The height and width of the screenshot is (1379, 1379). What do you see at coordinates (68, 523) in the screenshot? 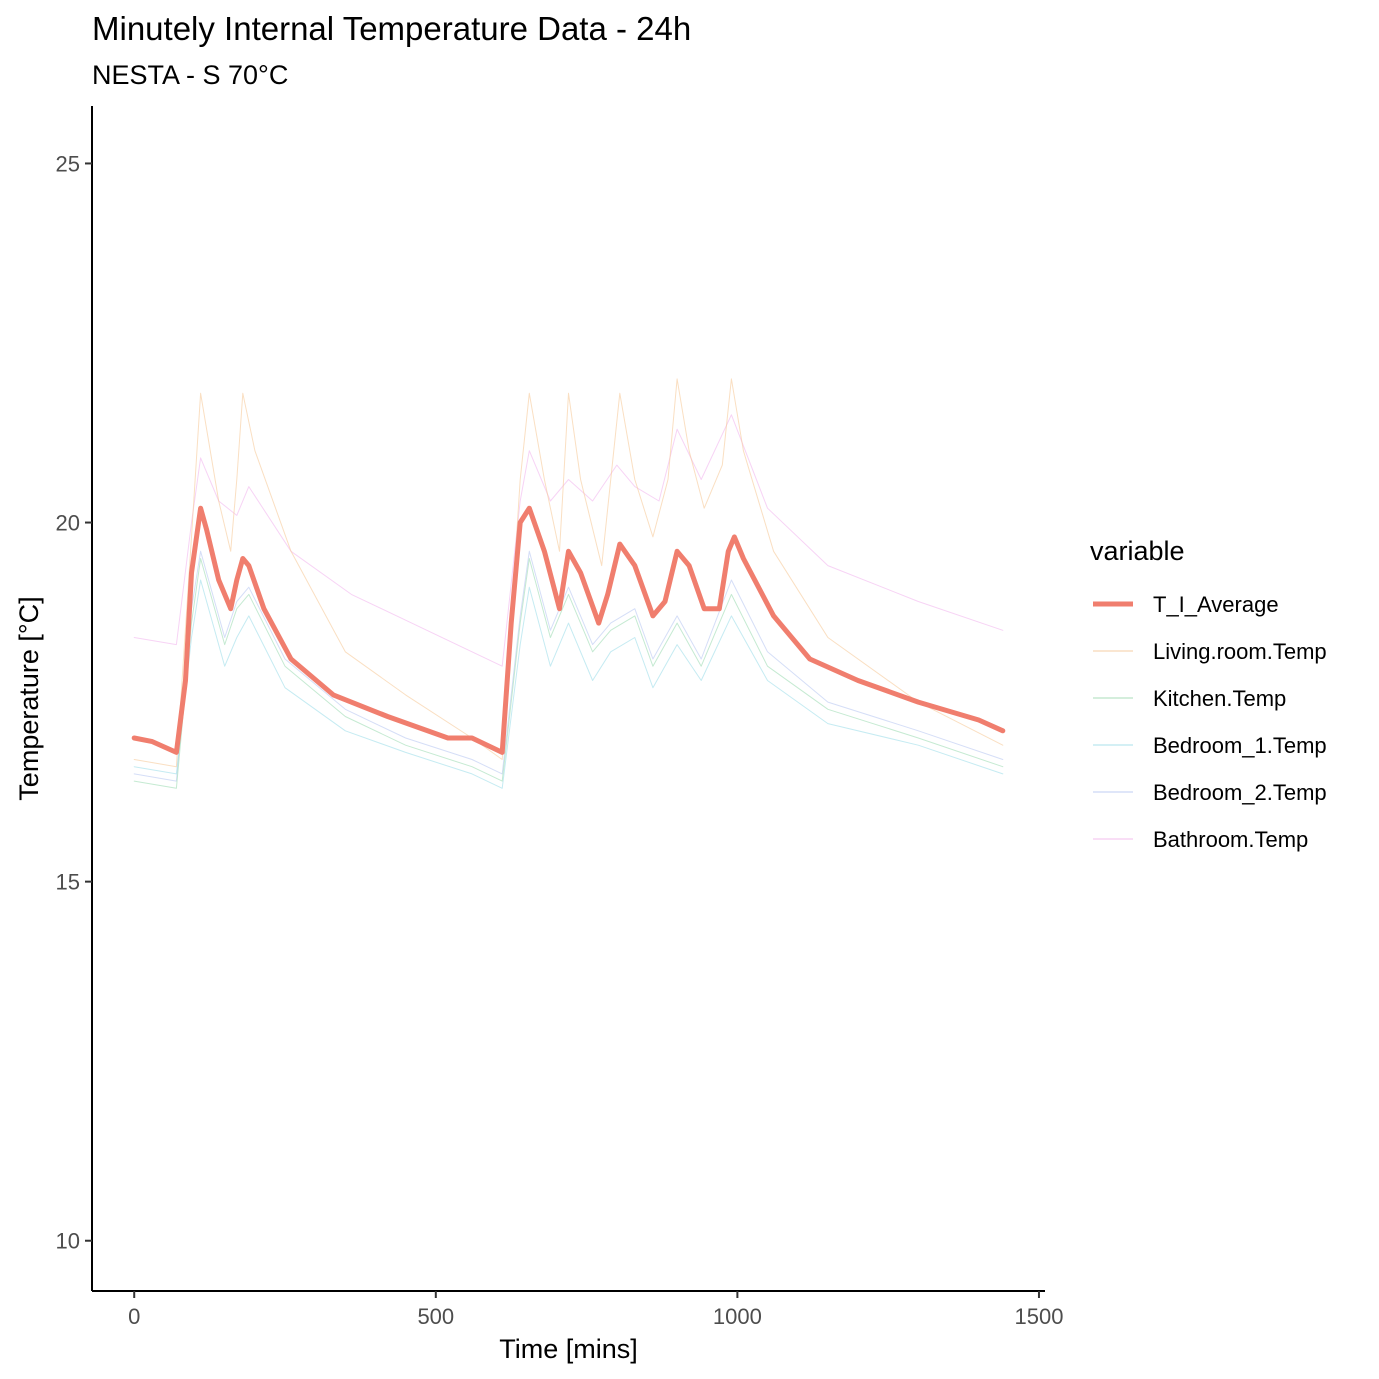
I see `y-tick-label: 20` at bounding box center [68, 523].